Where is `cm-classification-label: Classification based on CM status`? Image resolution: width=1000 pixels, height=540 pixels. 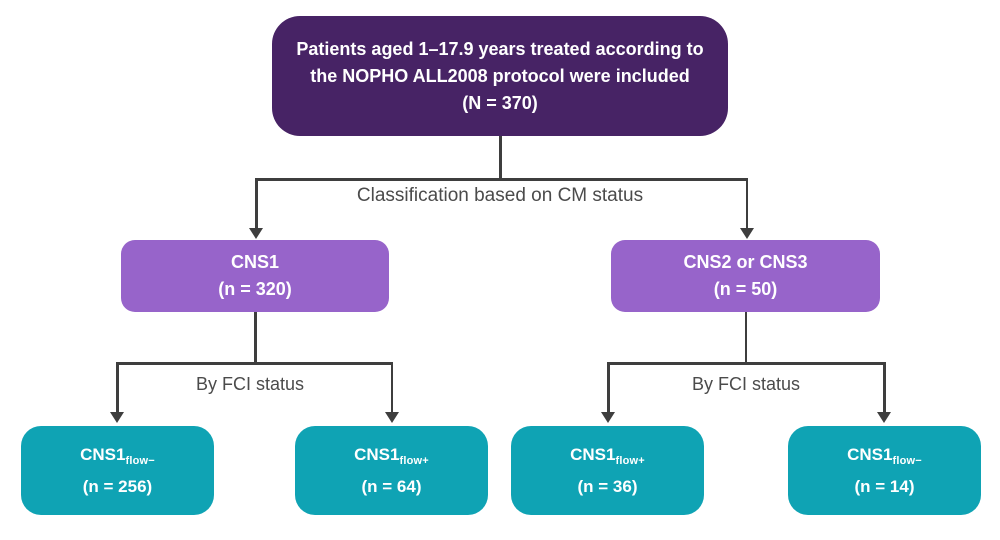
cm-classification-label: Classification based on CM status is located at coordinates (500, 195).